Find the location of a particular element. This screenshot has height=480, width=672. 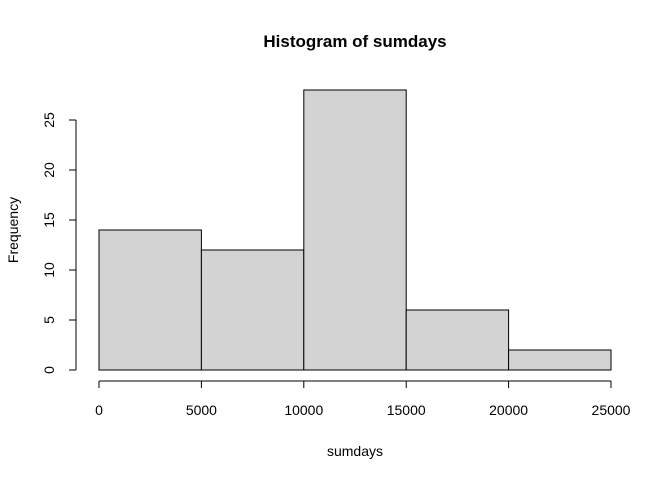

x-tick-label: 15000 is located at coordinates (406, 410).